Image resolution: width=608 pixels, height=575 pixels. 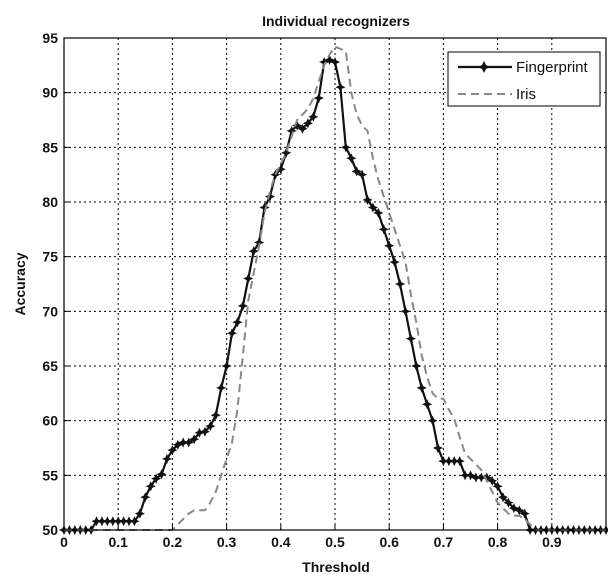 I want to click on x-tick-label: 0.4, so click(x=281, y=542).